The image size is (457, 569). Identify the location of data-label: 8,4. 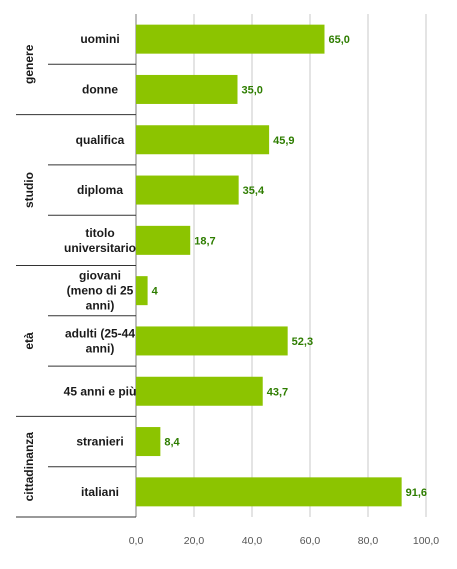
(172, 443).